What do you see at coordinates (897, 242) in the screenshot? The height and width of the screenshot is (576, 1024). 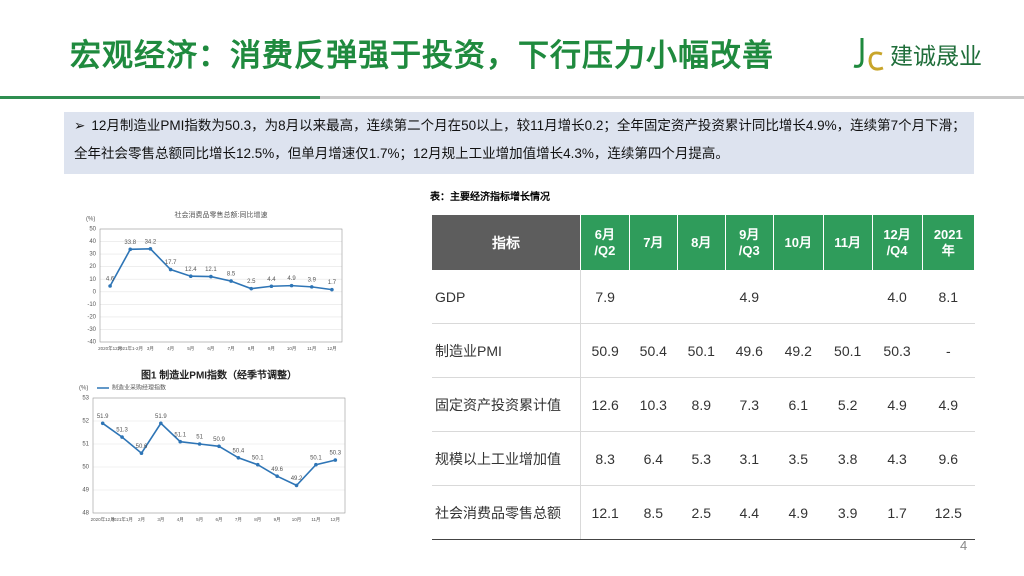 I see `column-header: 12月 /Q4` at bounding box center [897, 242].